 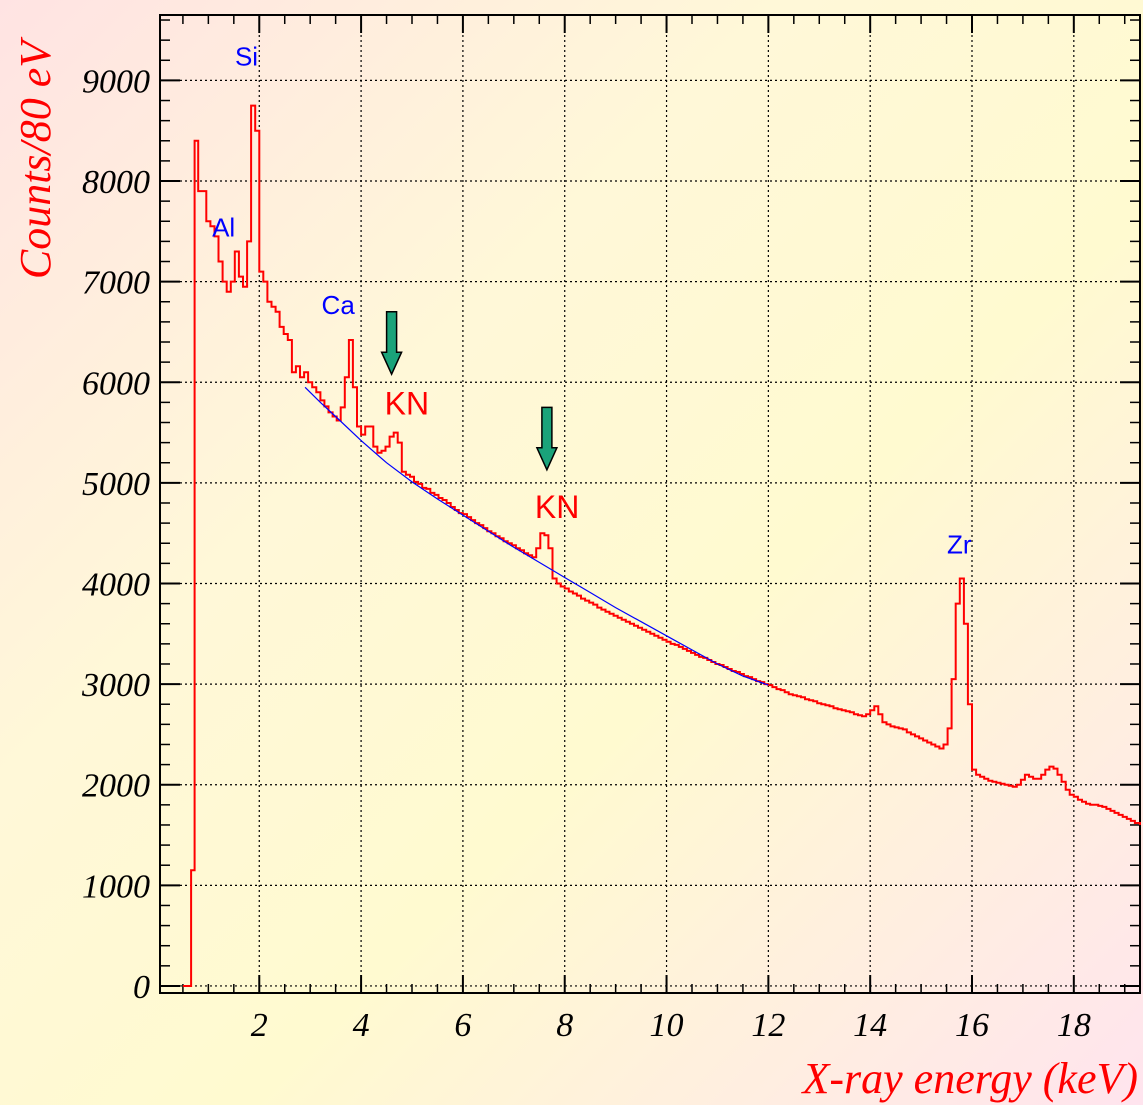 What do you see at coordinates (246, 56) in the screenshot?
I see `peak-label: Si` at bounding box center [246, 56].